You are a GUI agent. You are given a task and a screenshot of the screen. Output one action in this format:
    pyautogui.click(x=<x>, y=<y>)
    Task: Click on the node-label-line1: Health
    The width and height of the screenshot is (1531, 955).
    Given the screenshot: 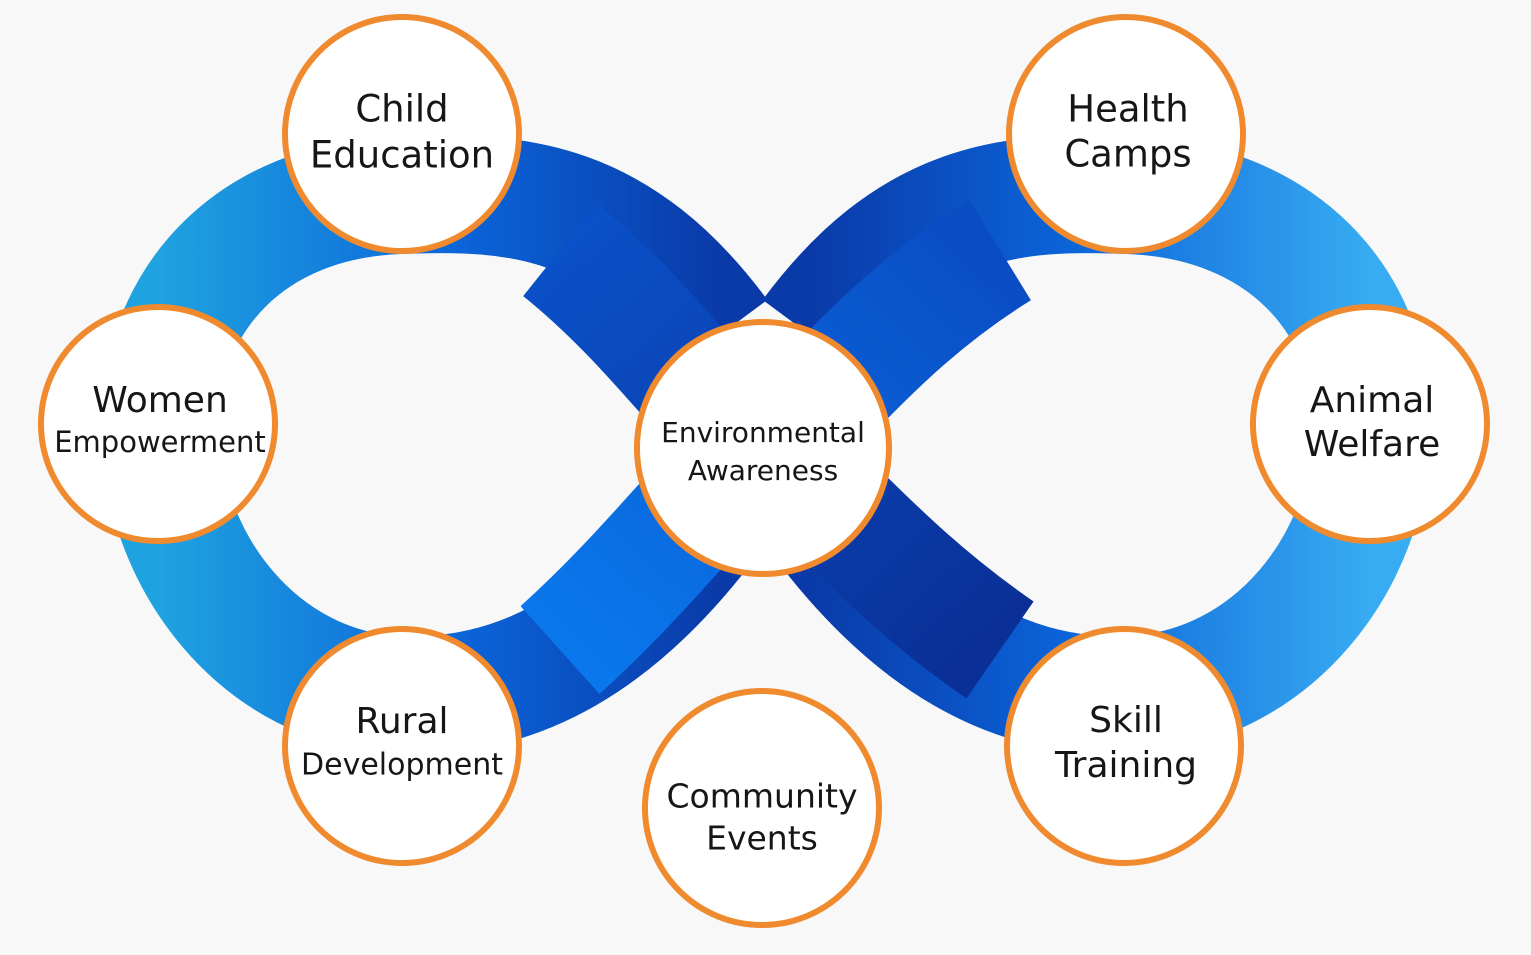 What is the action you would take?
    pyautogui.click(x=1128, y=109)
    